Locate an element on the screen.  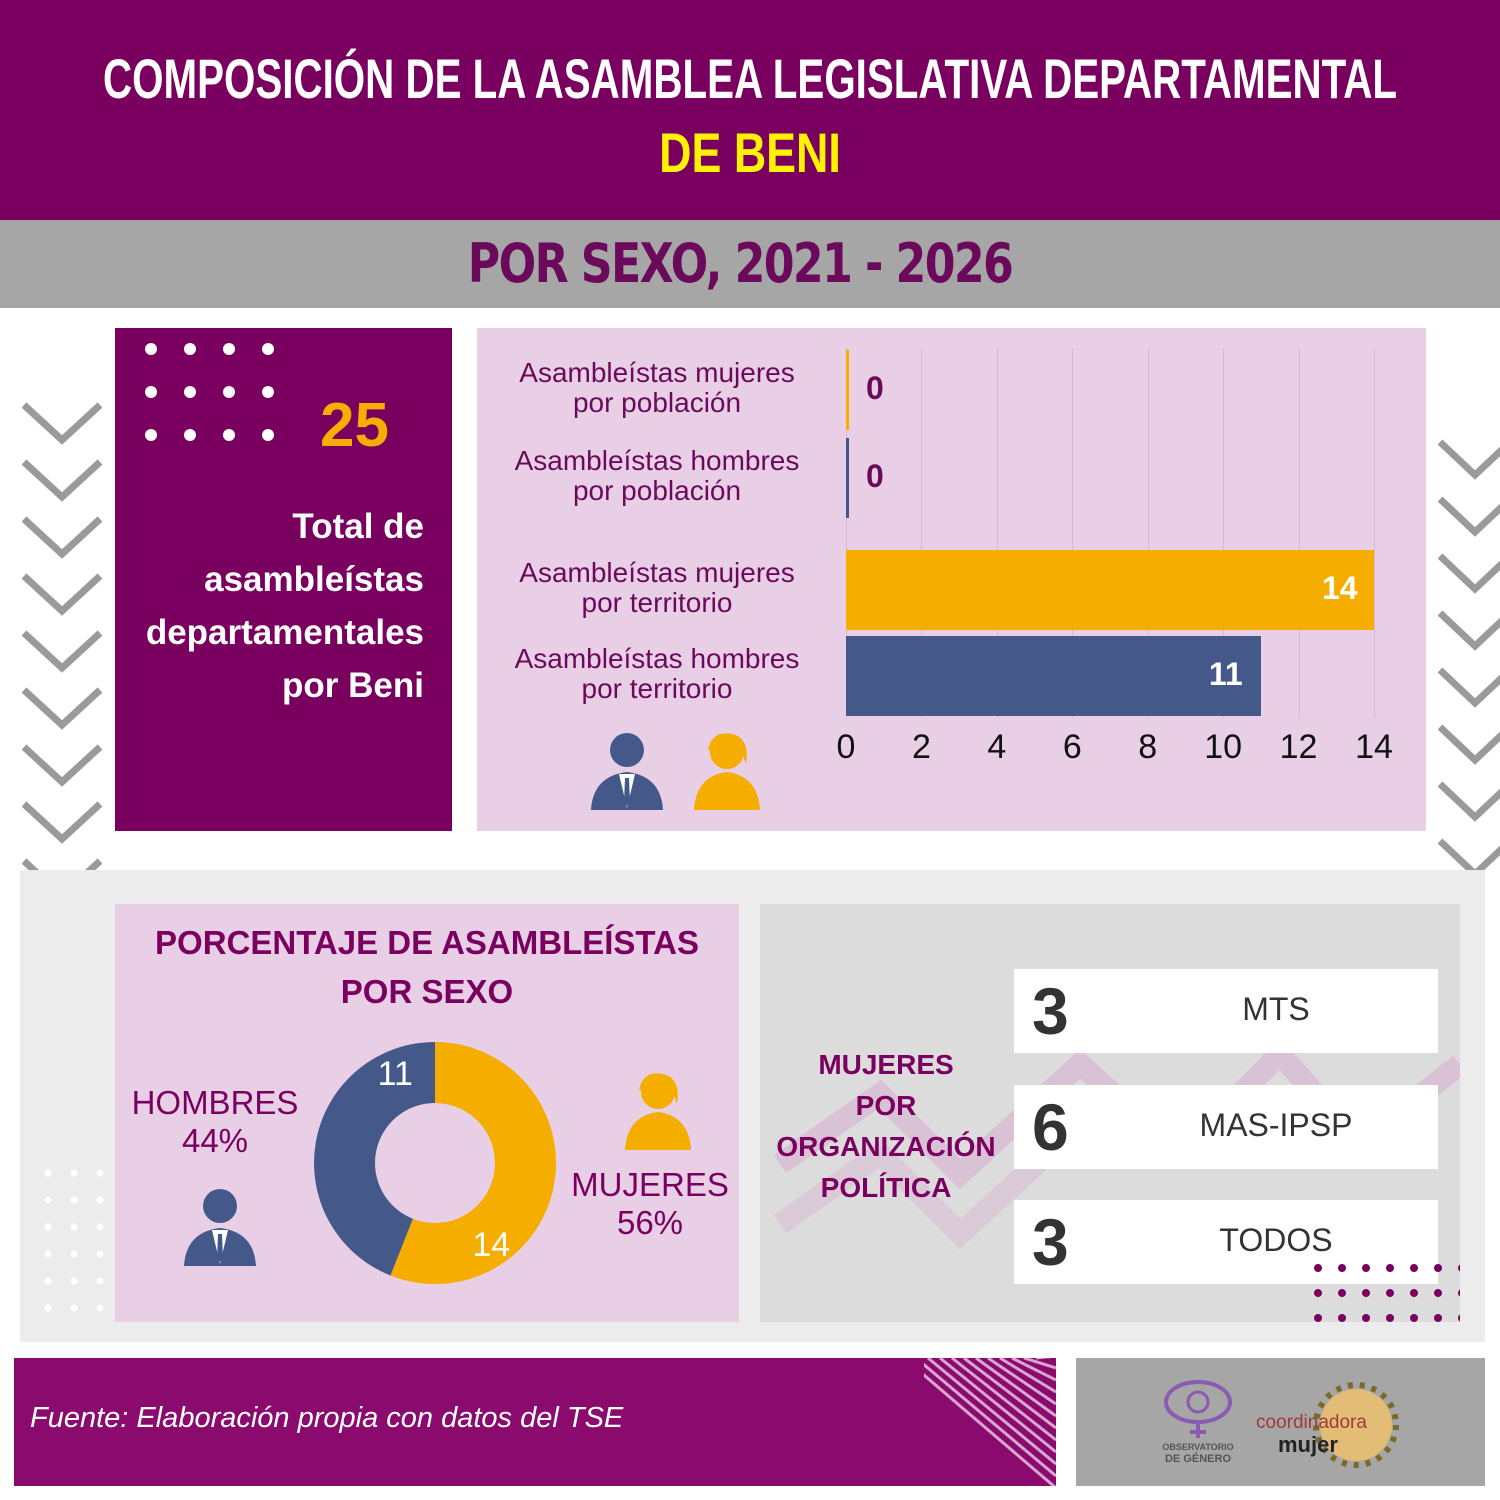
total-label-line: Total de is located at coordinates (358, 526).